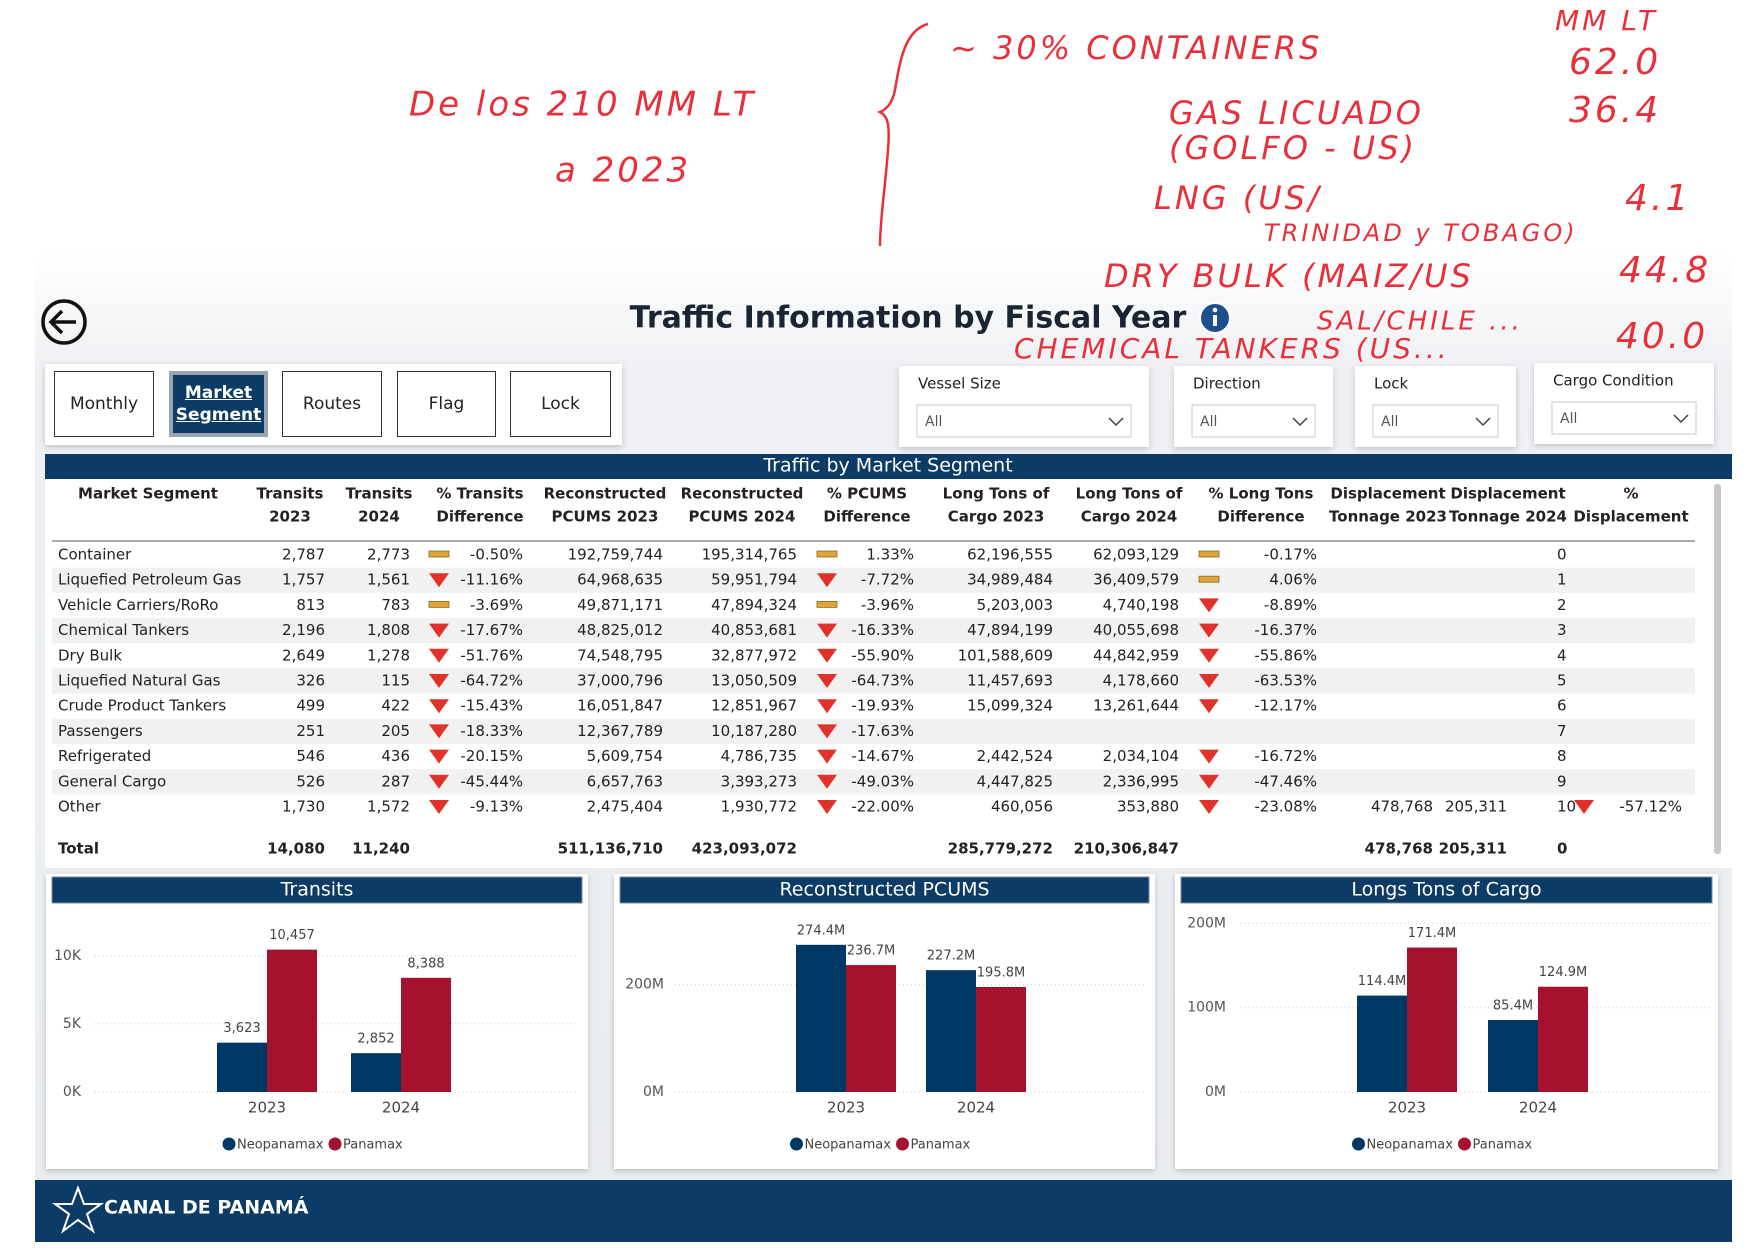  Describe the element at coordinates (72, 1092) in the screenshot. I see `y-tick-label: 0K` at that location.